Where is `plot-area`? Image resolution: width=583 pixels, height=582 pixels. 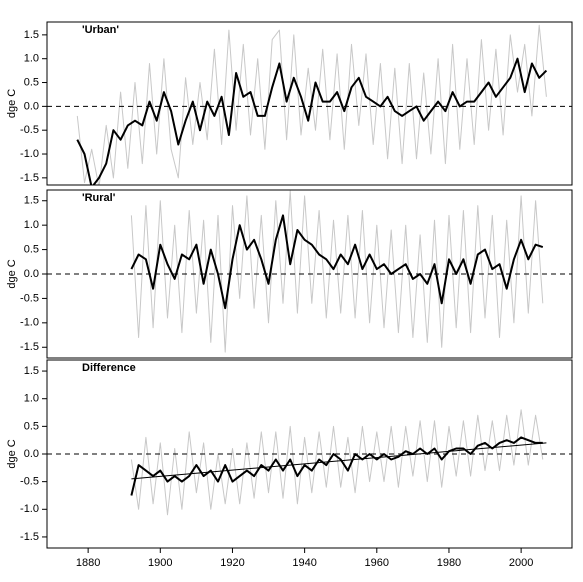 plot-area is located at coordinates (338, 462).